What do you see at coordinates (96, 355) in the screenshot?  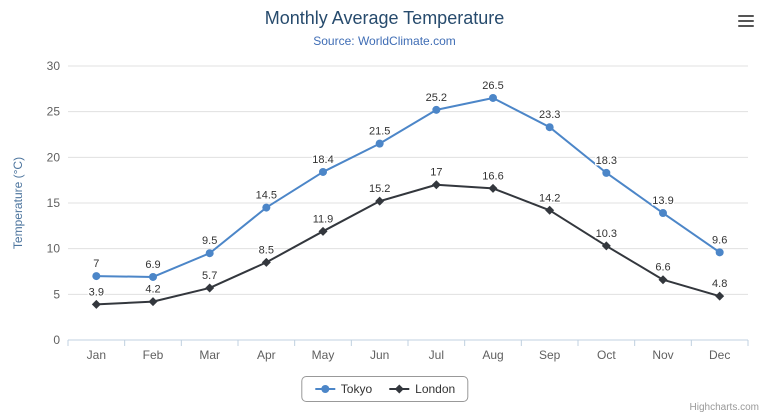 I see `x-axis-label: Jan` at bounding box center [96, 355].